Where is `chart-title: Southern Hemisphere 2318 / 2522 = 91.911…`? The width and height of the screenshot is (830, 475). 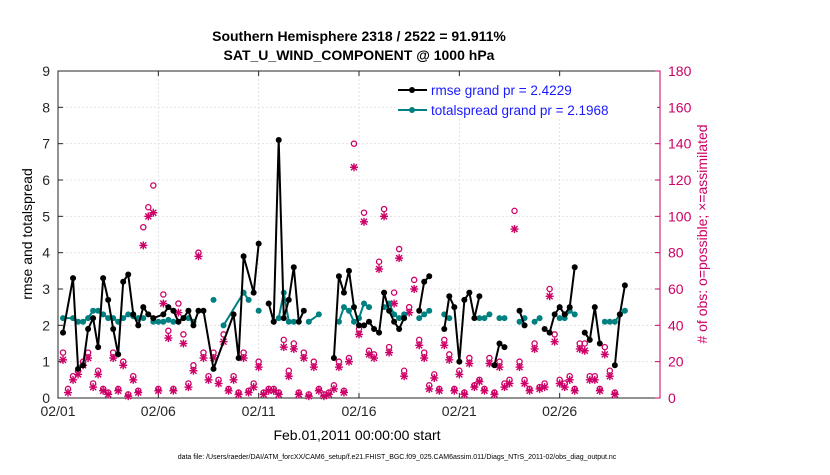 chart-title: Southern Hemisphere 2318 / 2522 = 91.911… is located at coordinates (359, 36).